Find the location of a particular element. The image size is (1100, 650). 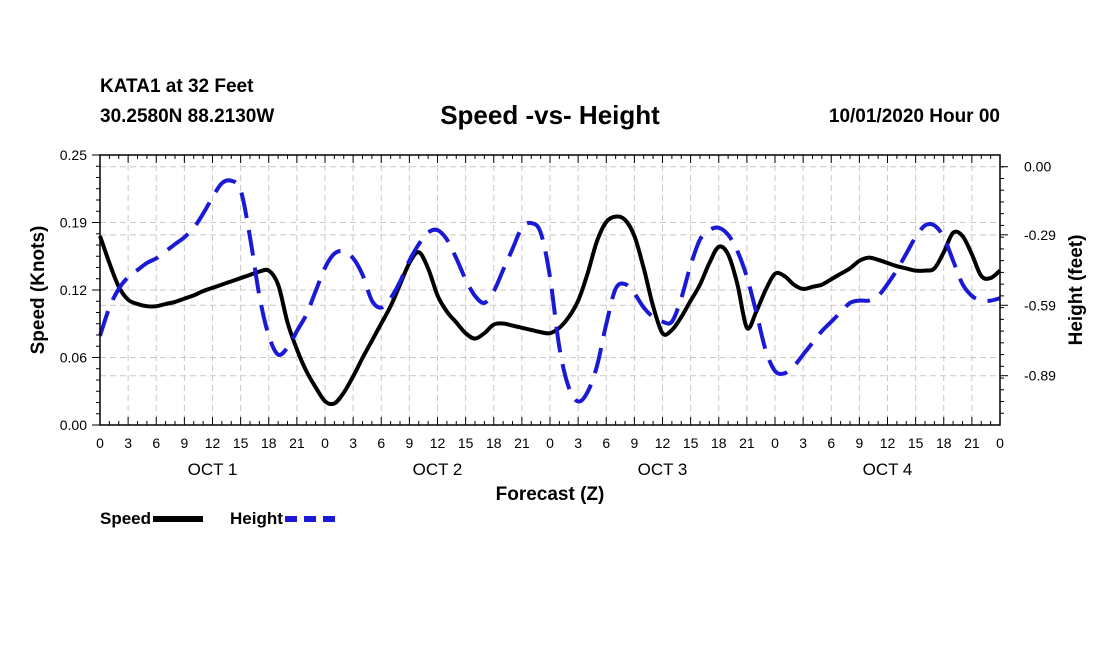

station-label: KATA1 at 32 Feet is located at coordinates (177, 86).